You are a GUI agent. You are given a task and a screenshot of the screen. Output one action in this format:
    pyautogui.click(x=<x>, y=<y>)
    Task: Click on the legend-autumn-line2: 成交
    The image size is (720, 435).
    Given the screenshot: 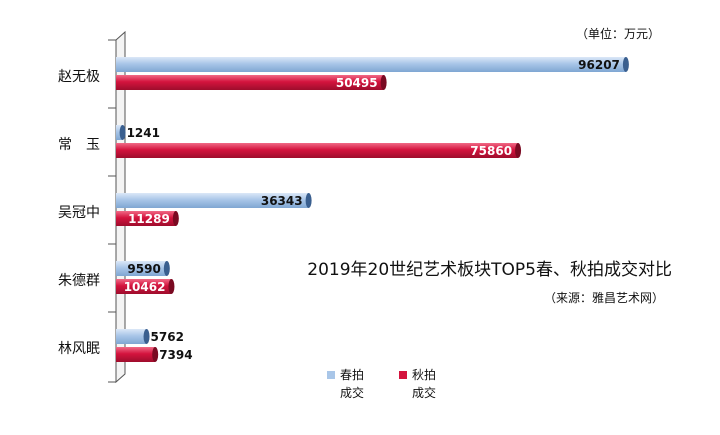 What is the action you would take?
    pyautogui.click(x=424, y=392)
    